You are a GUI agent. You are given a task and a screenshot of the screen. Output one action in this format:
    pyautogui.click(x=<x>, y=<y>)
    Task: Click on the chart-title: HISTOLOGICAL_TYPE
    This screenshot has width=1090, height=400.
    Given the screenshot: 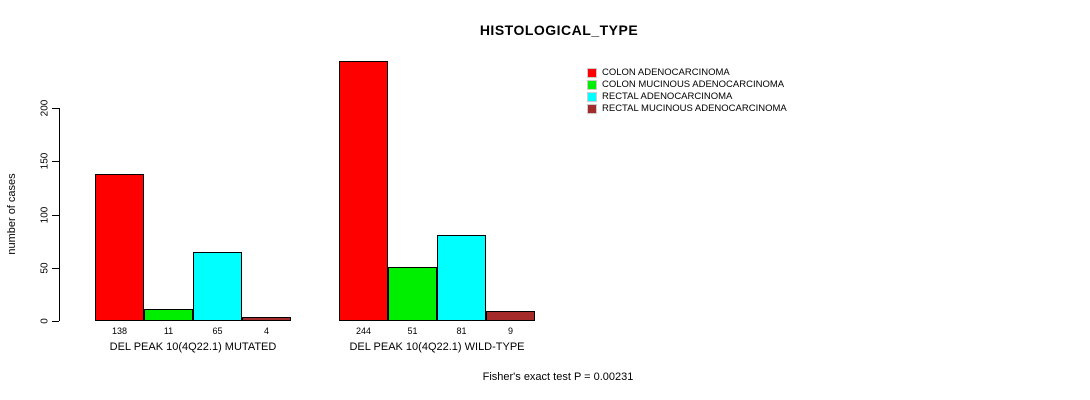 What is the action you would take?
    pyautogui.click(x=559, y=30)
    